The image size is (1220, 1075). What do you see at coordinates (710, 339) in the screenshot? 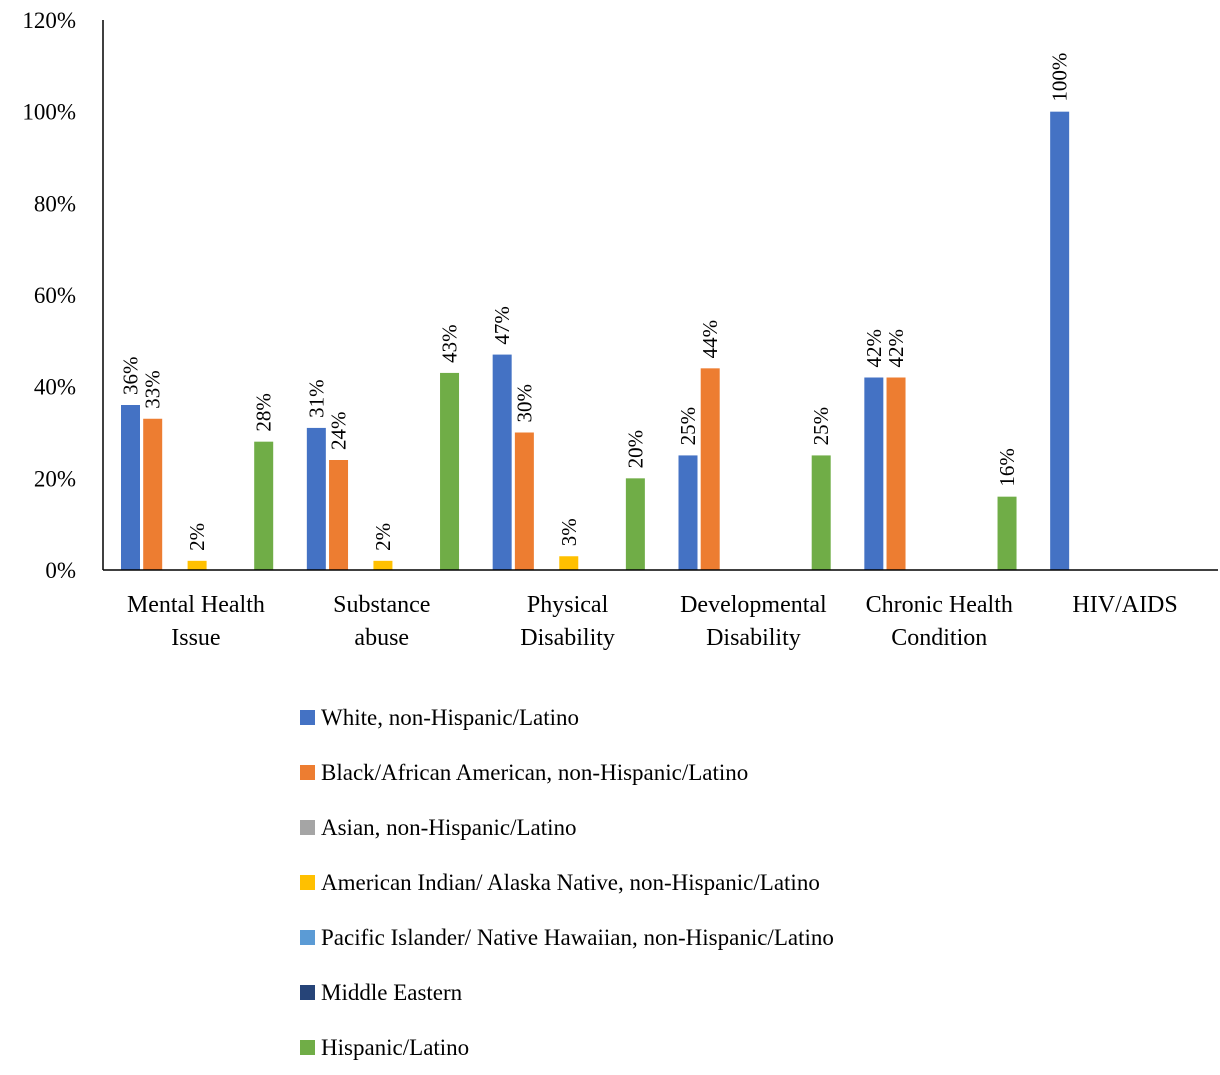
I see `data-label: 44%` at bounding box center [710, 339].